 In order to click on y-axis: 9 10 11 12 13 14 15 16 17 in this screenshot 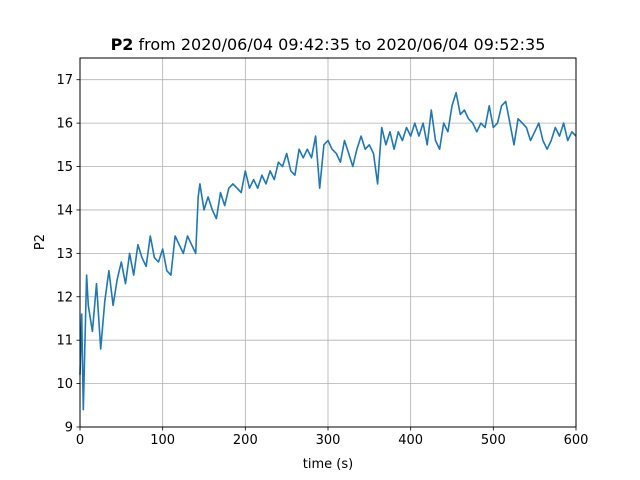, I will do `click(68, 254)`.